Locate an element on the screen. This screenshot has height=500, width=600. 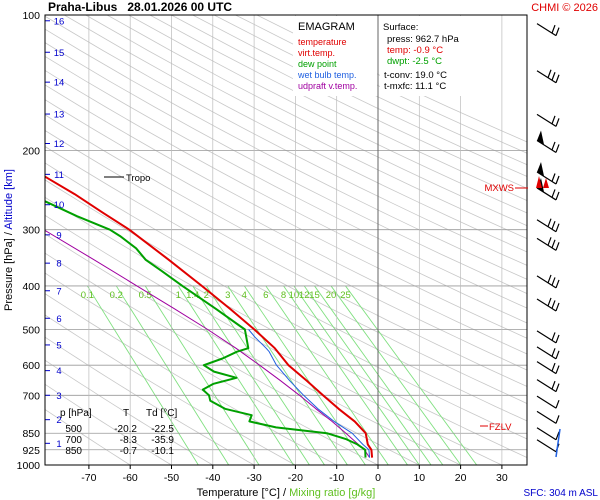
mixing-ratio-label: 25 is located at coordinates (345, 295).